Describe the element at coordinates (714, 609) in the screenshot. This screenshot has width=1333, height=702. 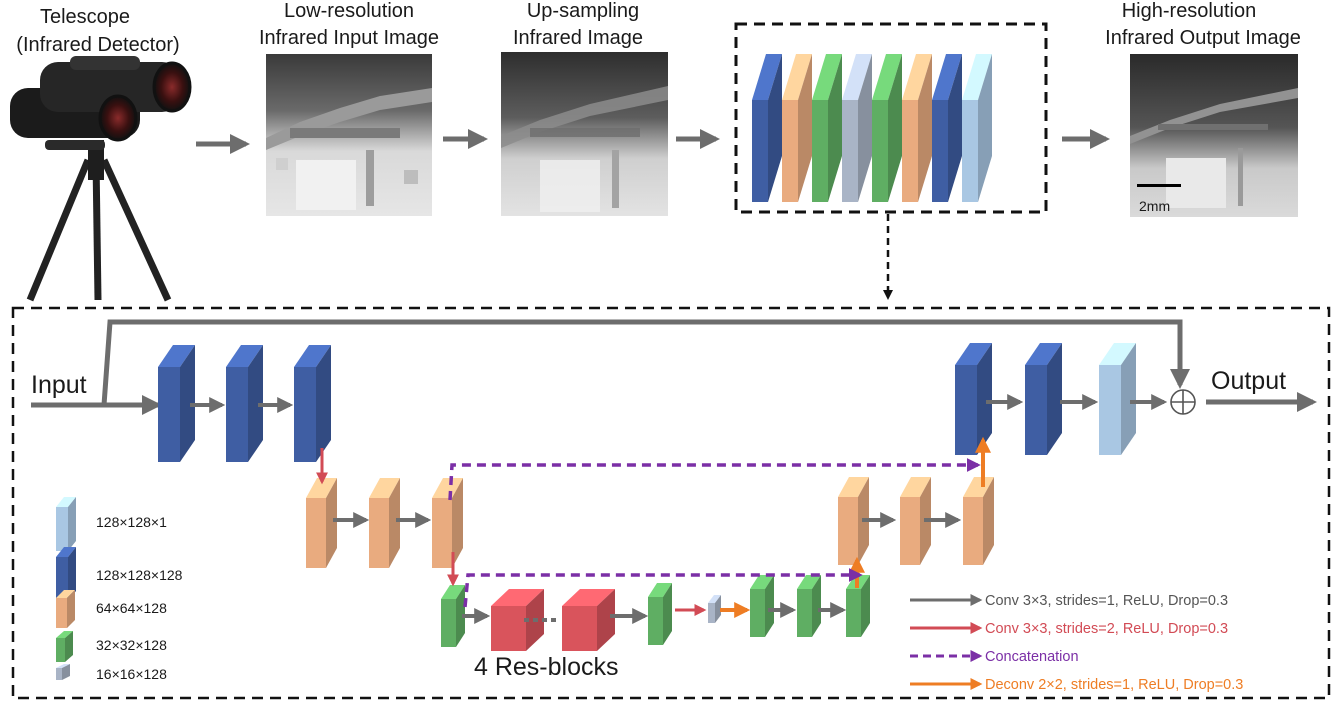
I see `feature-map-16x16x128` at that location.